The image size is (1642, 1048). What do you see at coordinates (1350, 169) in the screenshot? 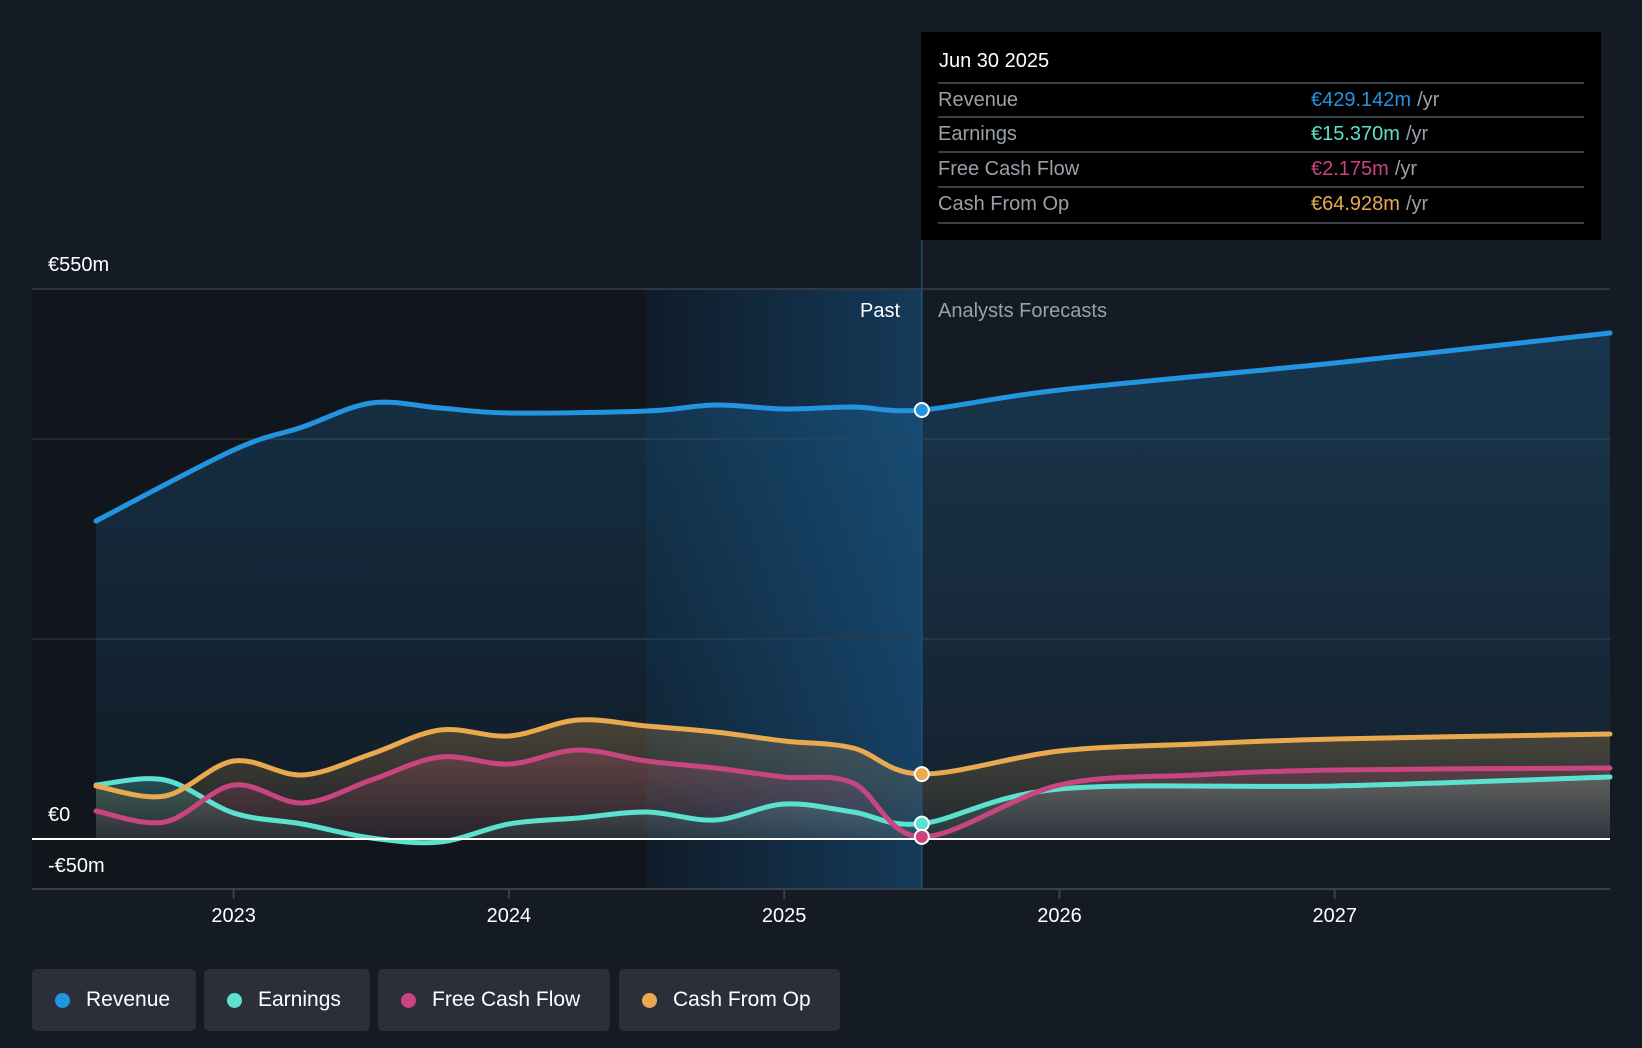
I see `tooltip-value: €2.175m` at bounding box center [1350, 169].